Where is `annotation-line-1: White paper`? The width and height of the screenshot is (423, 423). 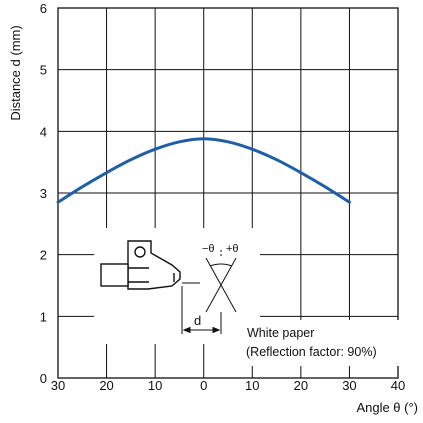 annotation-line-1: White paper is located at coordinates (280, 333).